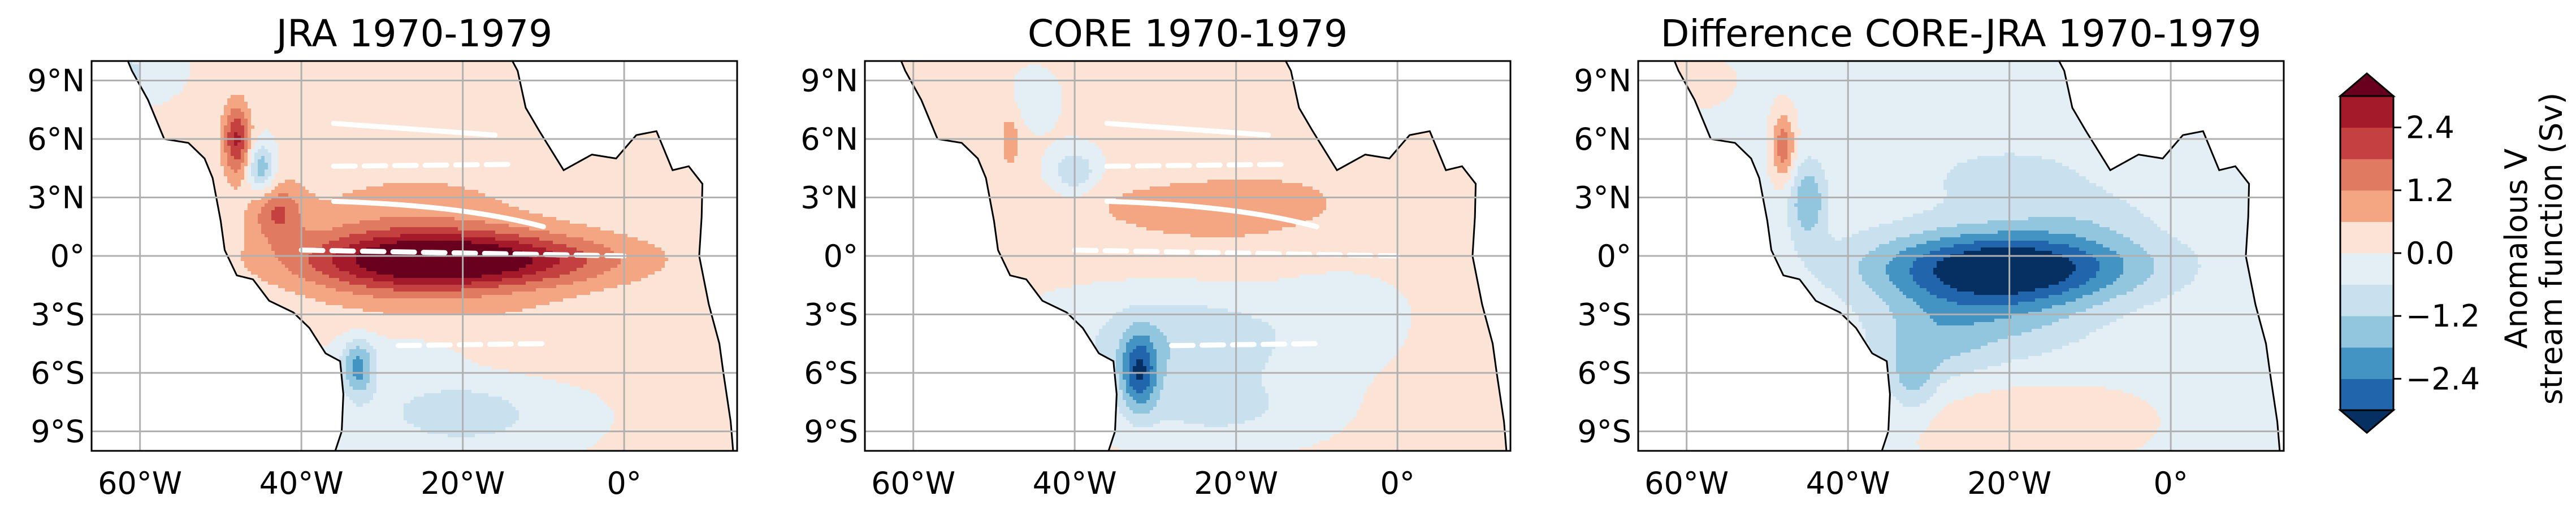 The image size is (2576, 513). Describe the element at coordinates (2430, 128) in the screenshot. I see `colorbar-tick-label: 2.4` at that location.